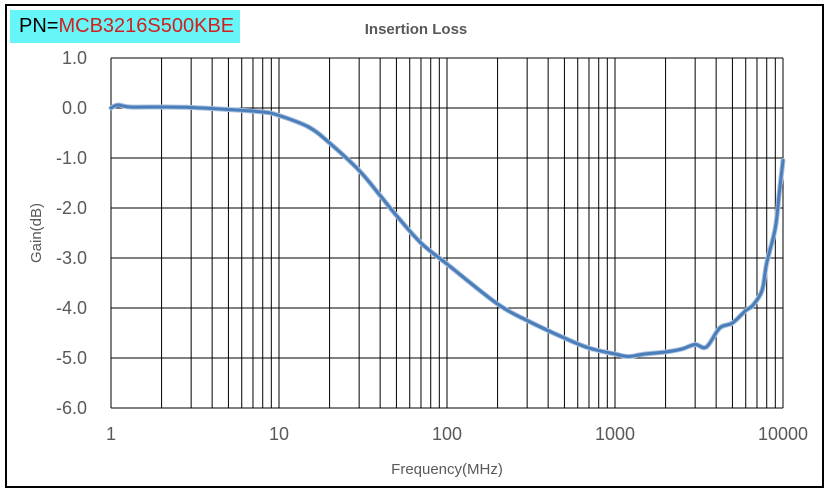  I want to click on pn-value: MCB3216S500KBE, so click(146, 26).